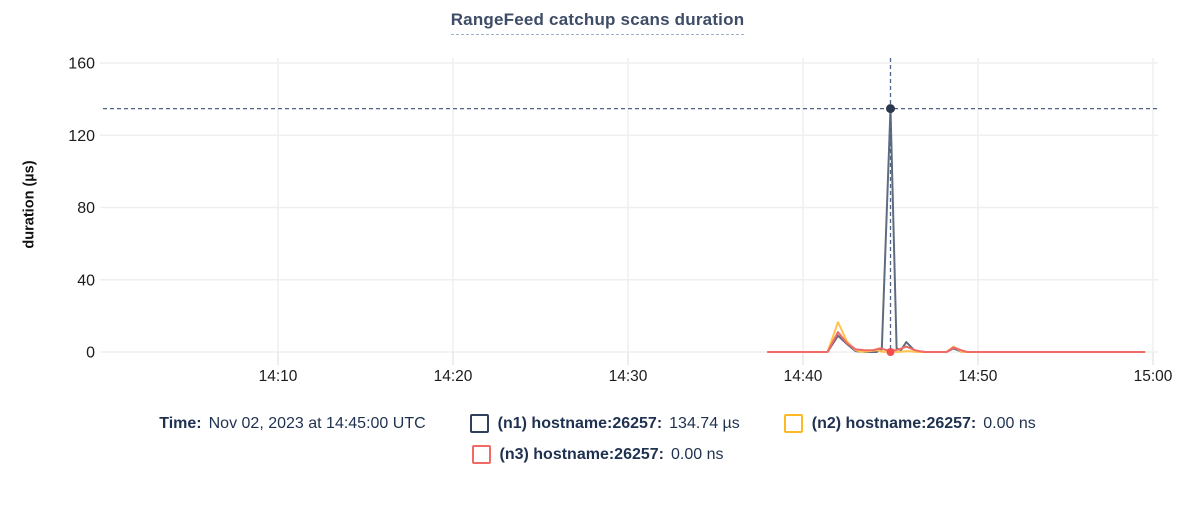  Describe the element at coordinates (582, 454) in the screenshot. I see `legend-label-n3: (n3) hostname:26257:` at that location.